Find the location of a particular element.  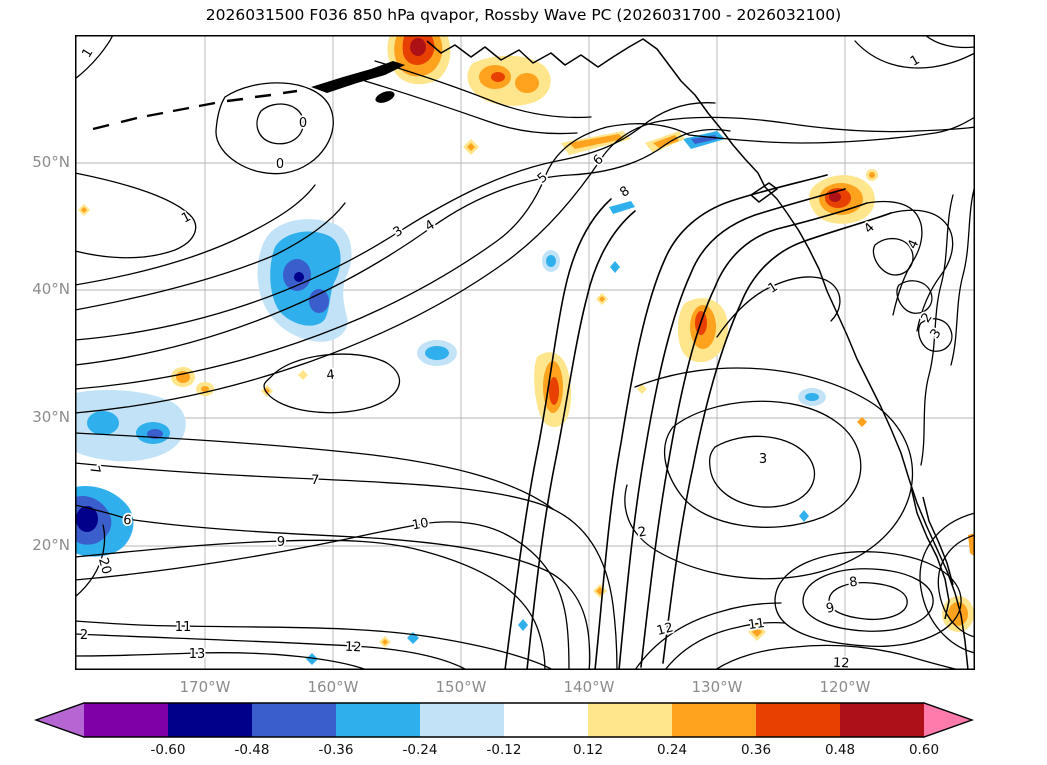

lat-tick-40n: 40°N is located at coordinates (51, 289).